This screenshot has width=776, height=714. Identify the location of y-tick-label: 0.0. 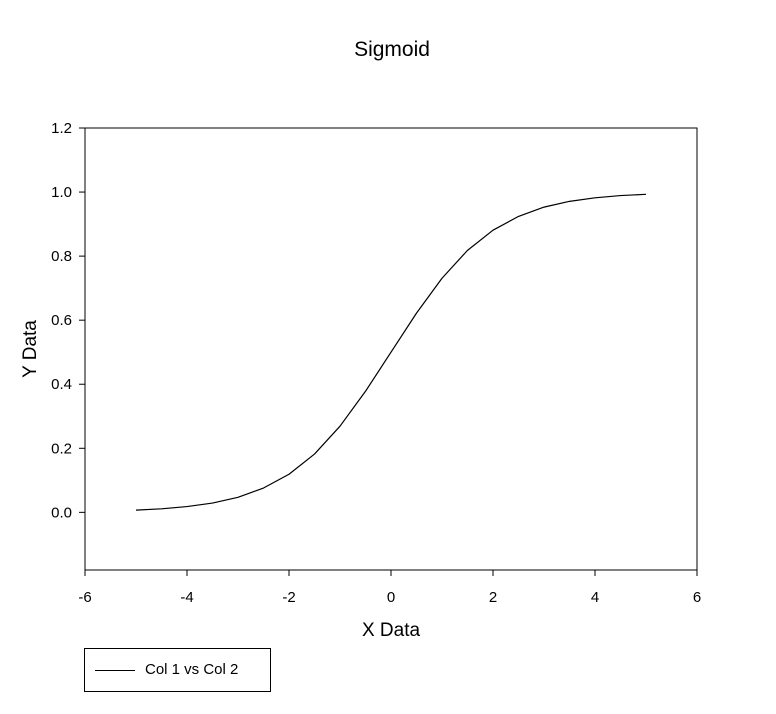
(61, 512).